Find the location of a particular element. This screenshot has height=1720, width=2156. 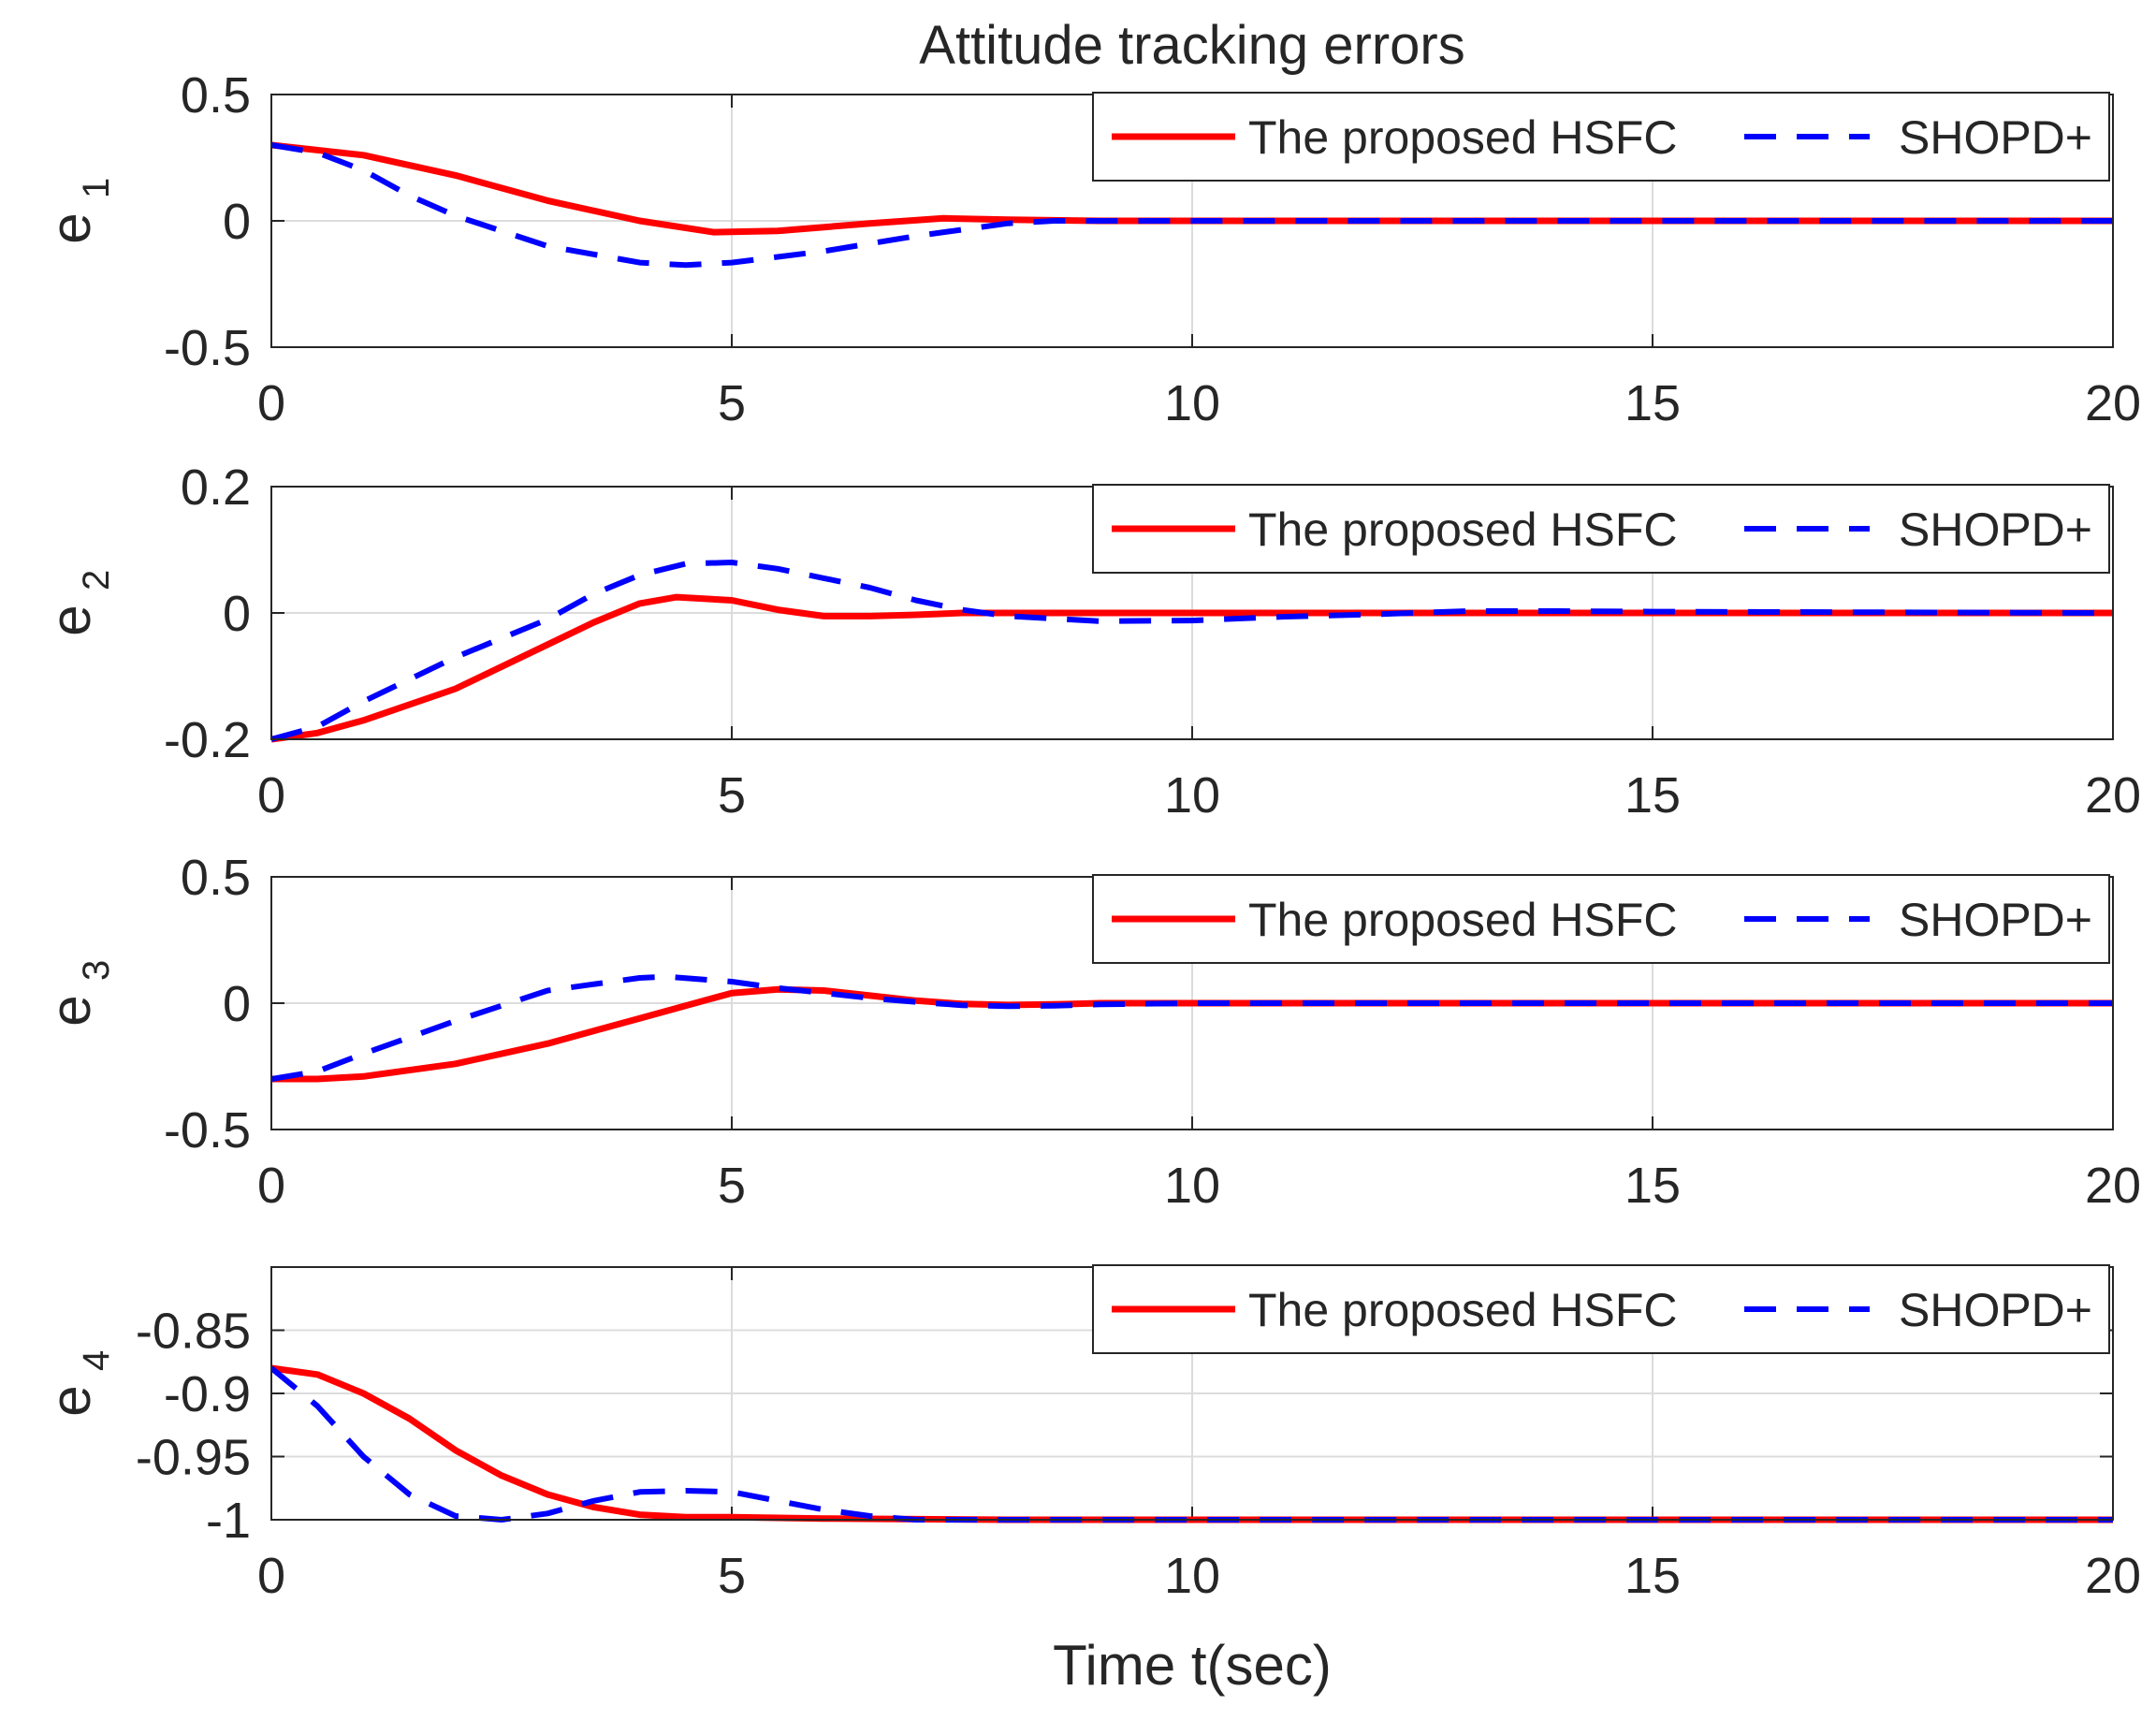

y-tick-label: 0.2 is located at coordinates (216, 487).